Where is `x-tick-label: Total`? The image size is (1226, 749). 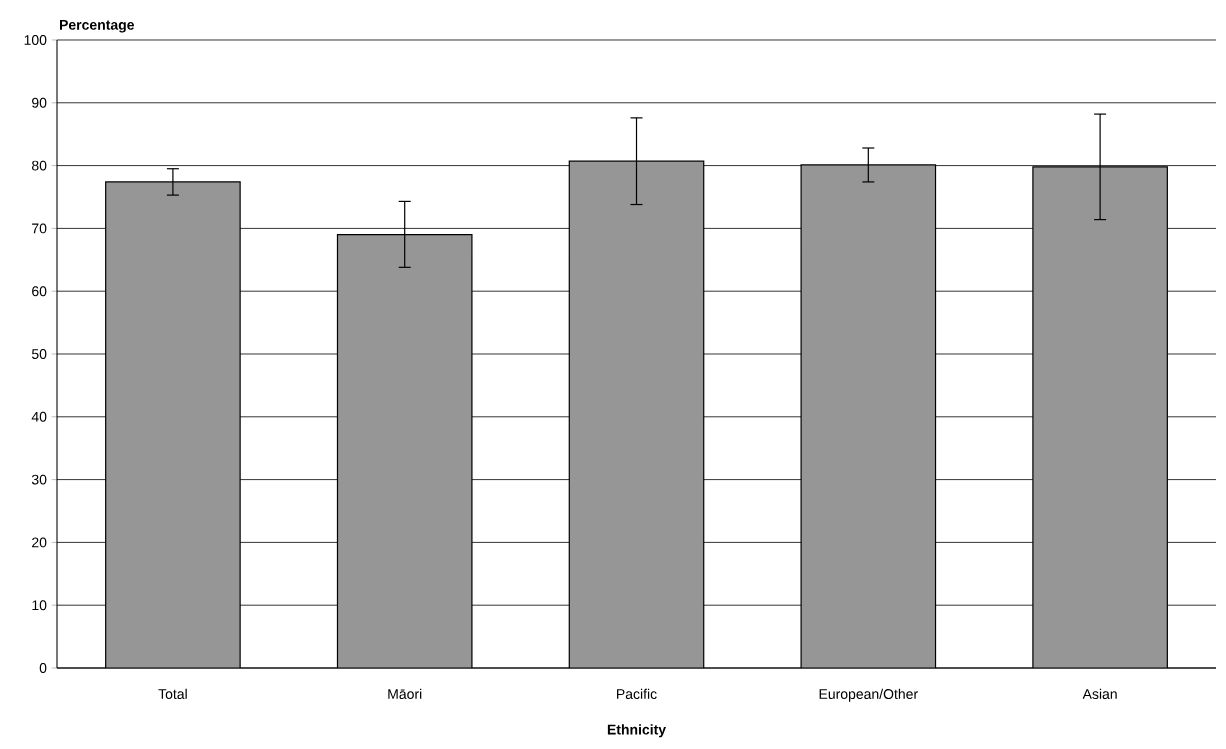 x-tick-label: Total is located at coordinates (172, 693).